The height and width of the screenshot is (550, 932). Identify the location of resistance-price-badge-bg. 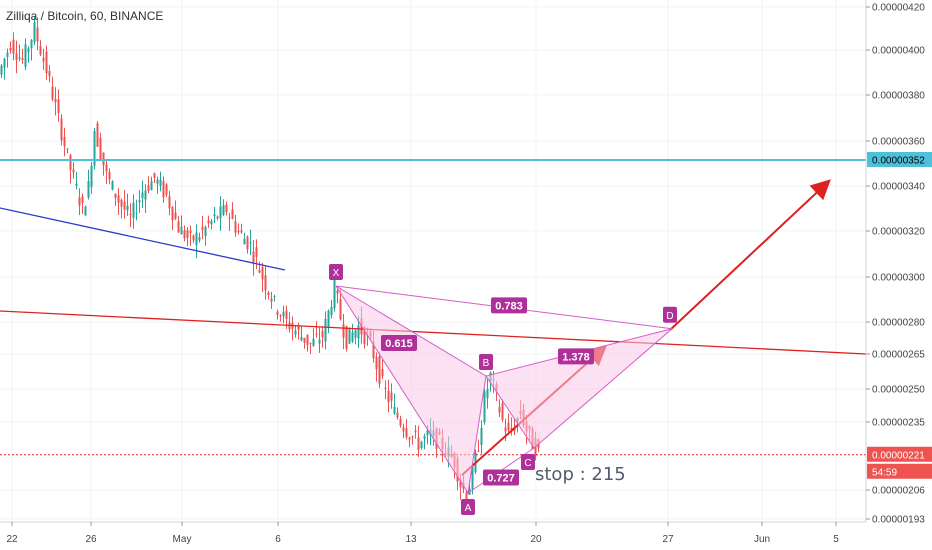
(899, 159).